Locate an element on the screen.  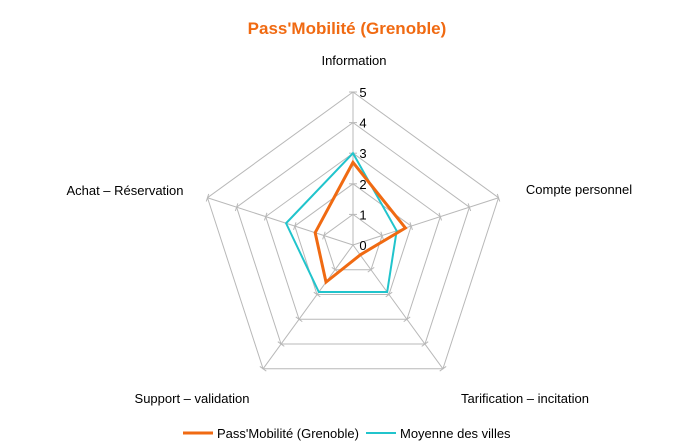
legend-label-grenoble: Pass'Mobilité (Grenoble) is located at coordinates (288, 433).